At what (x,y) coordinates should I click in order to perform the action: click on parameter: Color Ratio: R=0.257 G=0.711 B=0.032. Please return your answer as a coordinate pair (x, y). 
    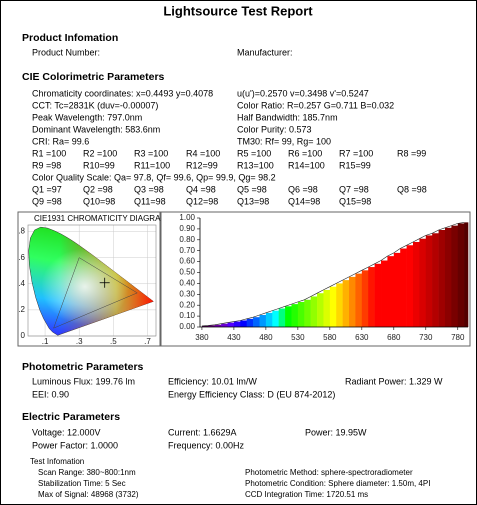
    Looking at the image, I should click on (315, 105).